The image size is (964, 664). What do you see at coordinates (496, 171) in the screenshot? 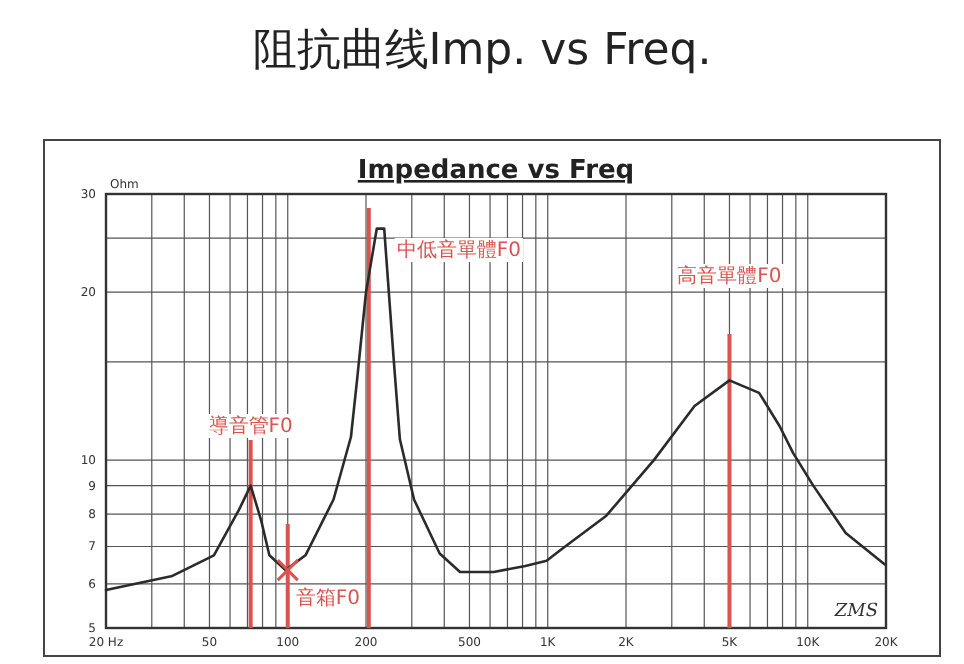
I see `chart-subtitle: Impedance vs Freq` at bounding box center [496, 171].